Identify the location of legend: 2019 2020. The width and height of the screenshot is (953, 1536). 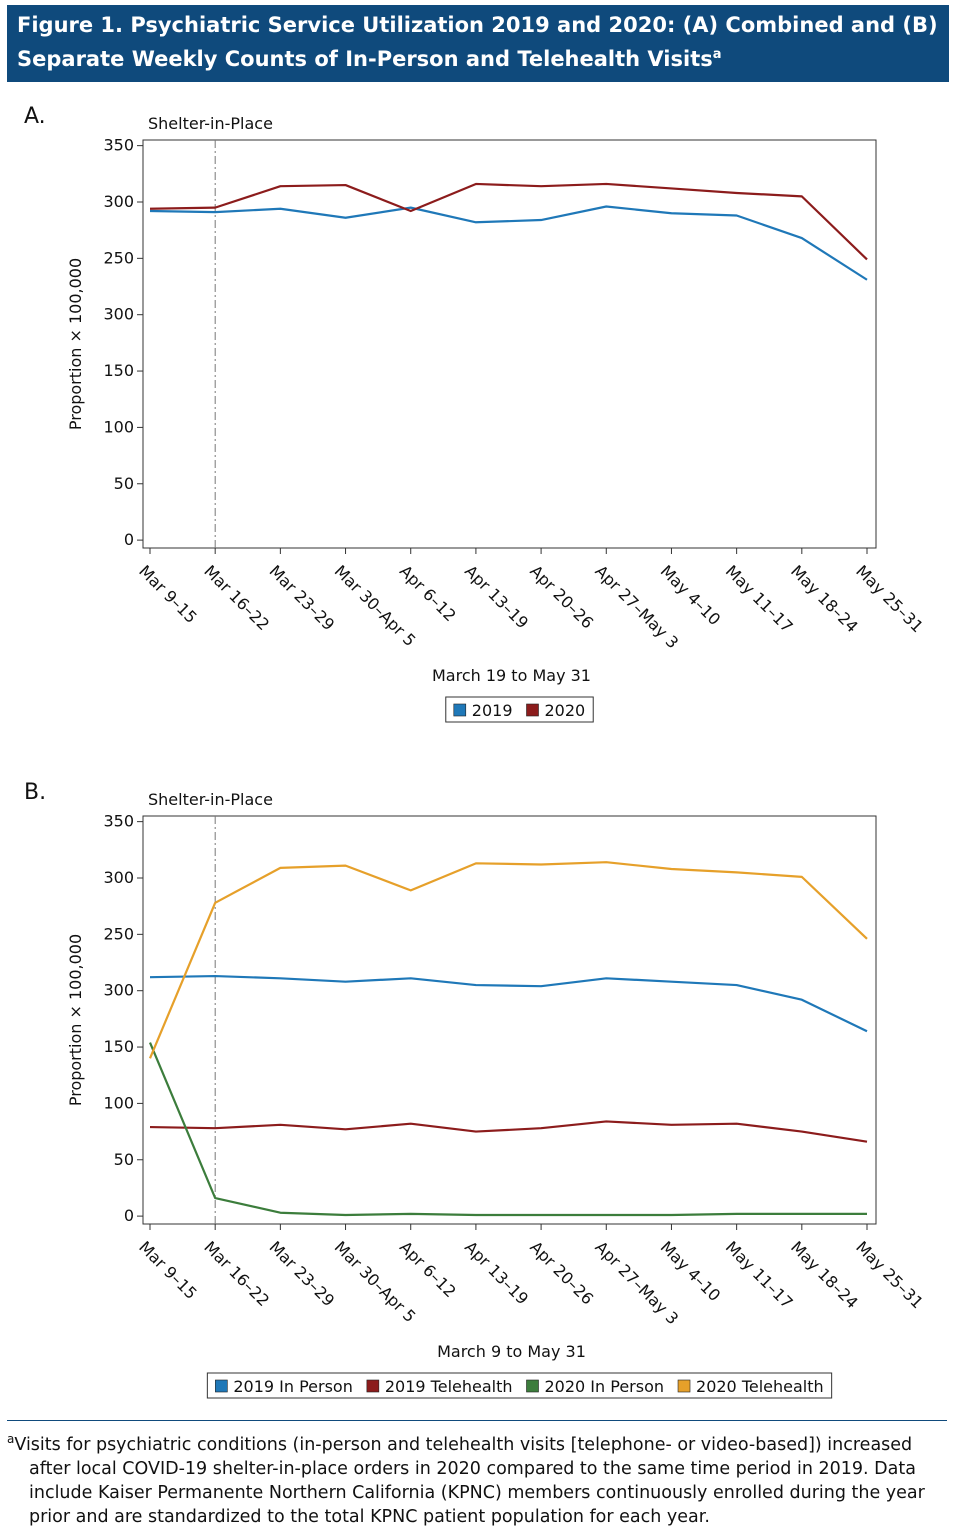
(519, 709).